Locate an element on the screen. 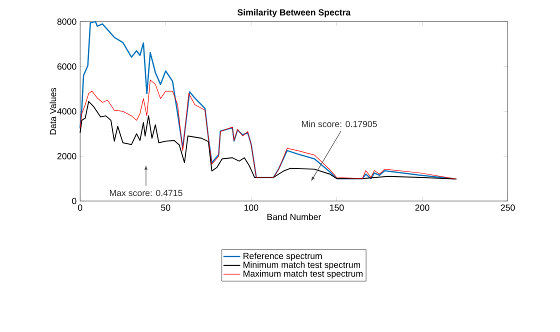 This screenshot has width=560, height=332. legend-label: Minimum match test spectrum is located at coordinates (302, 265).